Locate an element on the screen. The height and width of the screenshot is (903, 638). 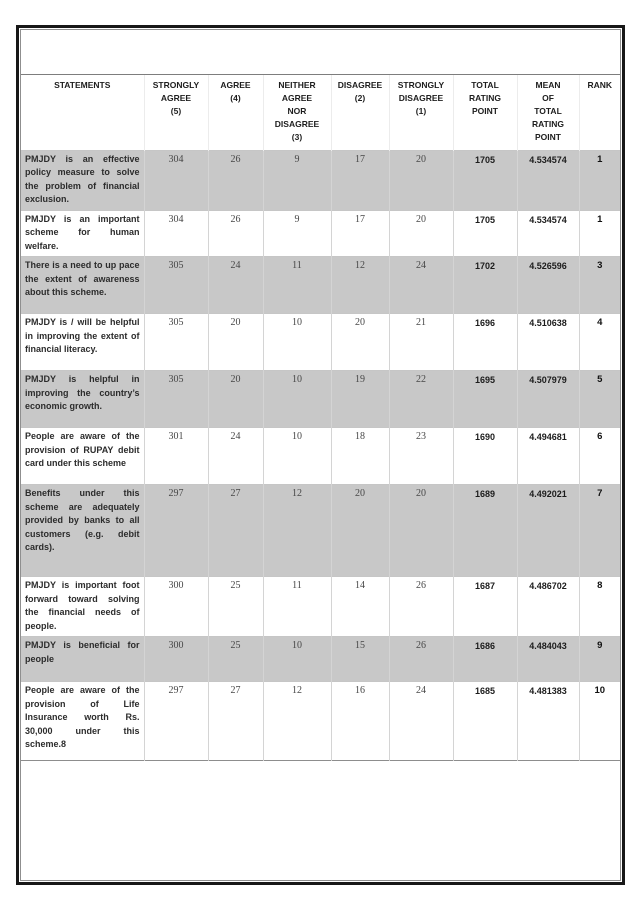
mean-rating-cell: 4.494681 is located at coordinates (547, 456).